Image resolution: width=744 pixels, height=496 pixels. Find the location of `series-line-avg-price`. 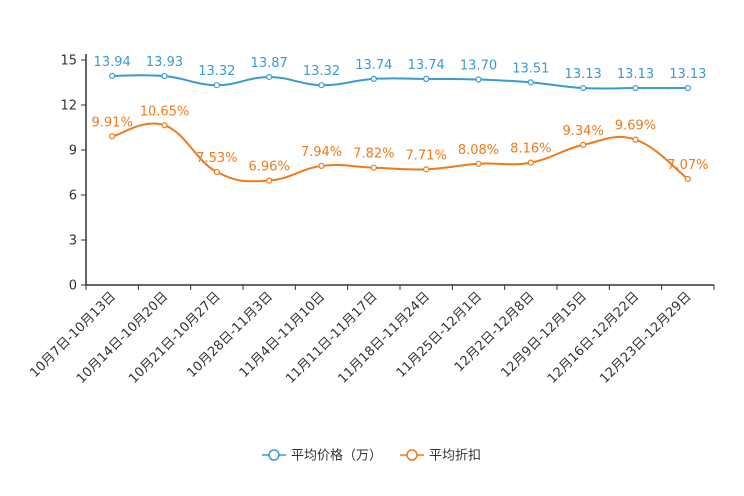

series-line-avg-price is located at coordinates (400, 82).